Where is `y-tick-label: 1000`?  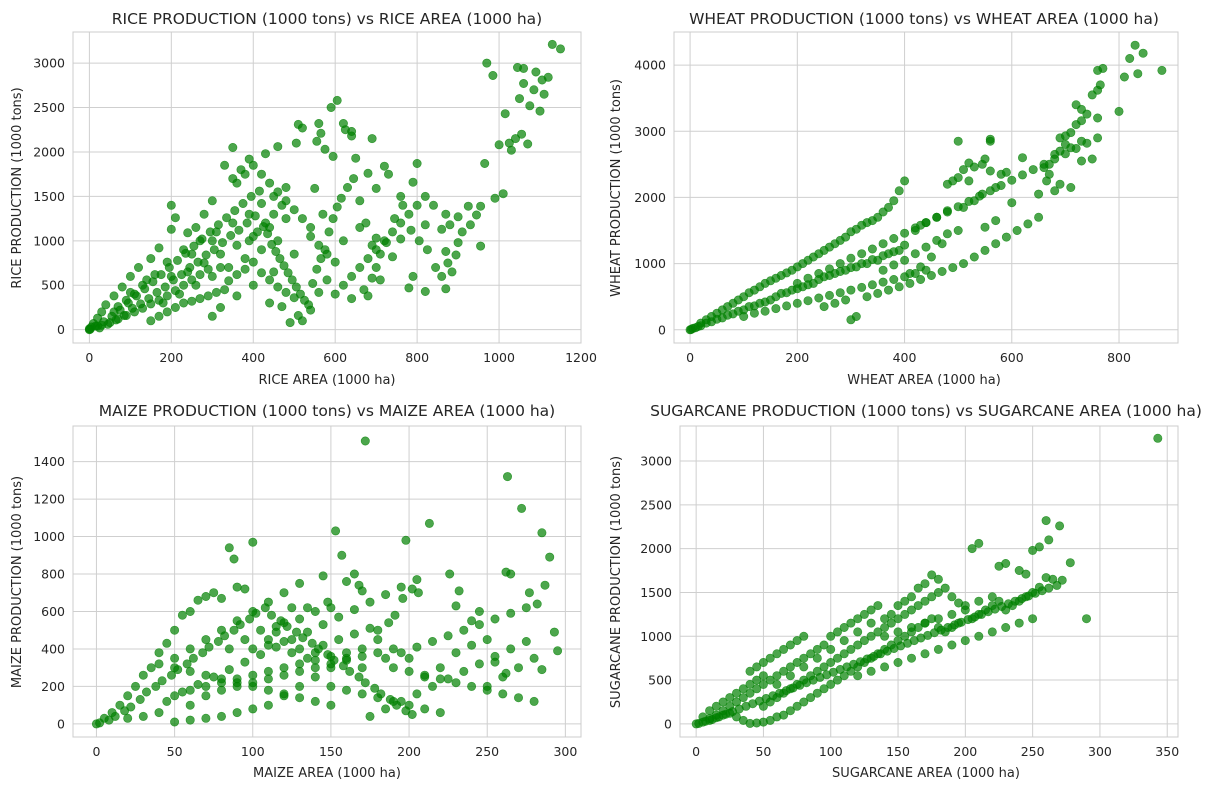
y-tick-label: 1000 is located at coordinates (650, 263).